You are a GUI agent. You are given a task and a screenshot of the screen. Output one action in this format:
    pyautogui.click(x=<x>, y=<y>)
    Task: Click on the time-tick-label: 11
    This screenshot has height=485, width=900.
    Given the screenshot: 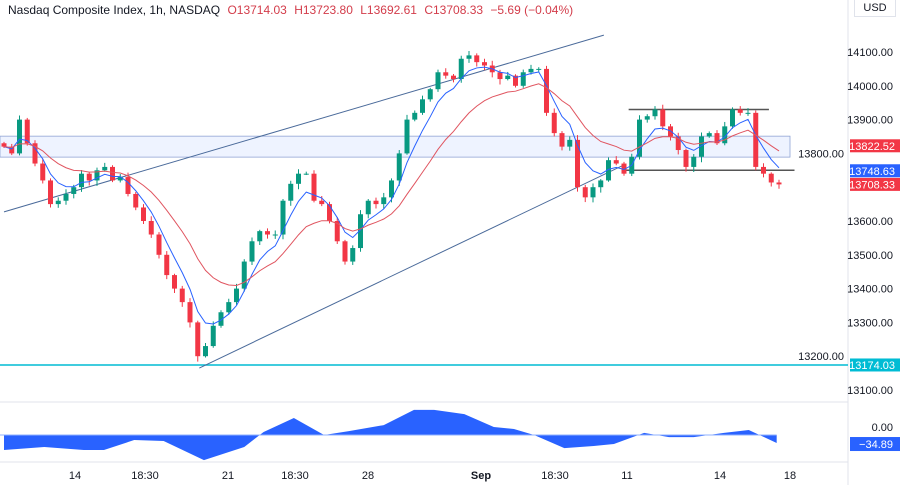 What is the action you would take?
    pyautogui.click(x=626, y=476)
    